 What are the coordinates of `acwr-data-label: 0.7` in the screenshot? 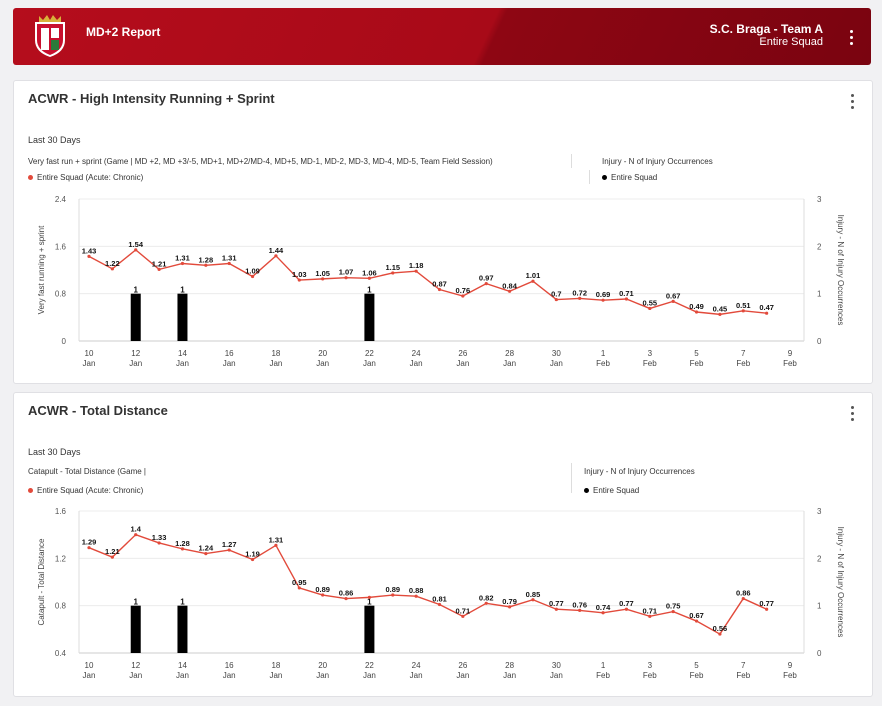 It's located at (556, 294).